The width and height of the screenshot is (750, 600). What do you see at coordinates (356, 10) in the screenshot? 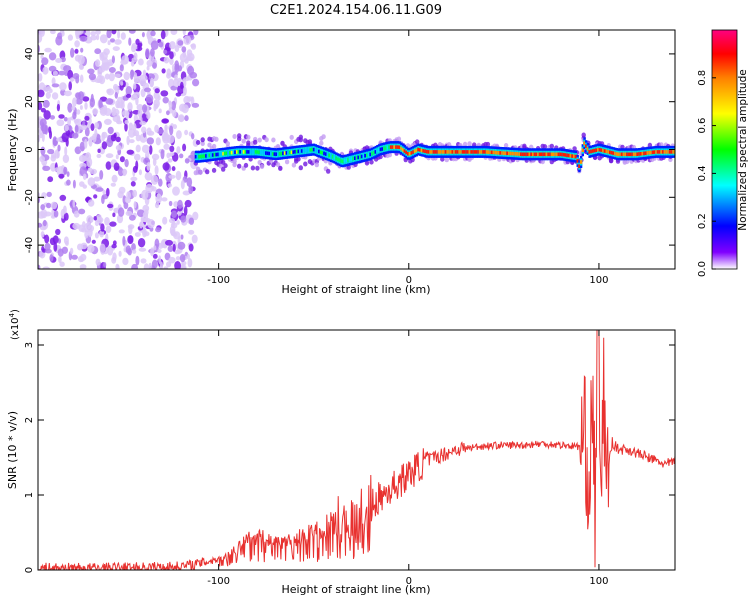
I see `figure-title: C2E1.2024.154.06.11.G09` at bounding box center [356, 10].